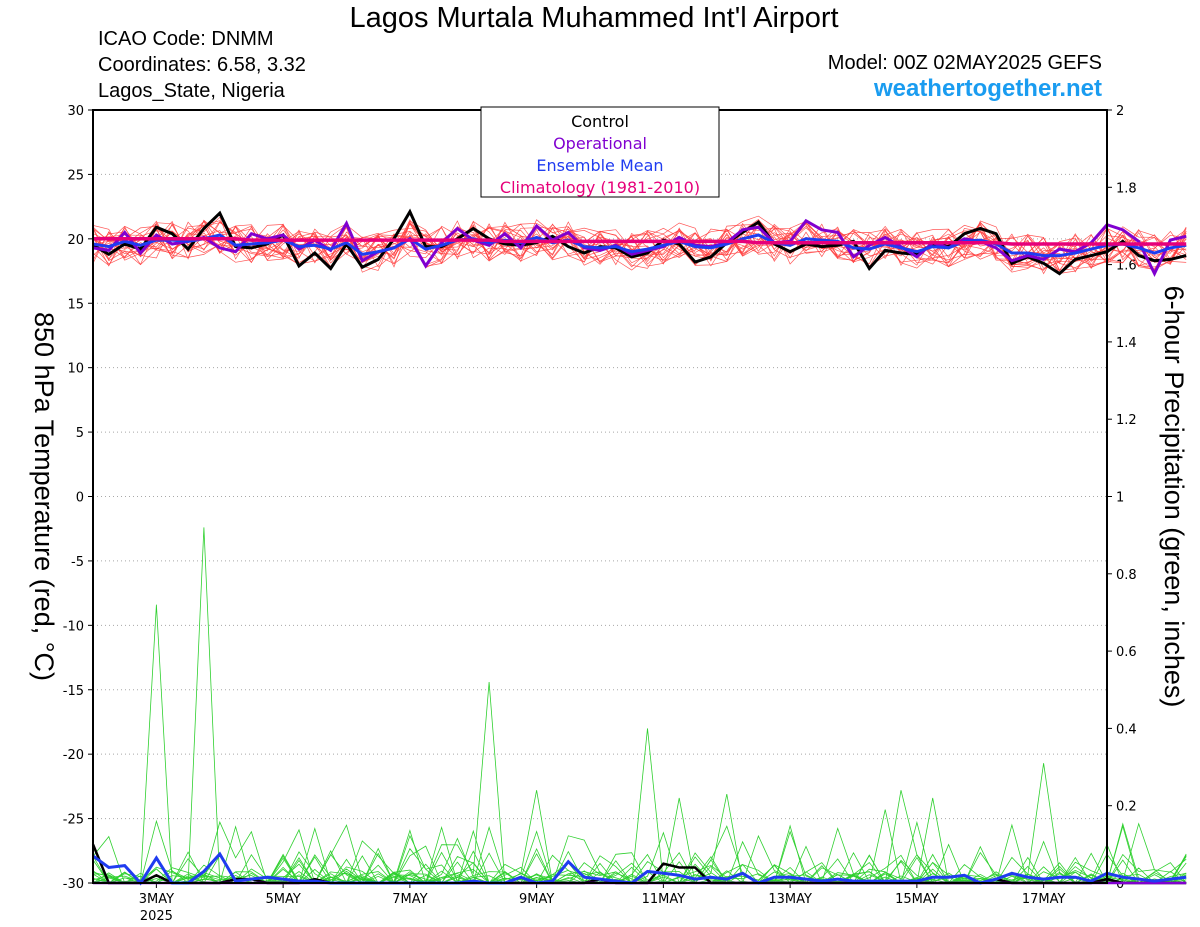 This screenshot has width=1200, height=927. Describe the element at coordinates (639, 868) in the screenshot. I see `ensemble-mean-precip-line` at that location.